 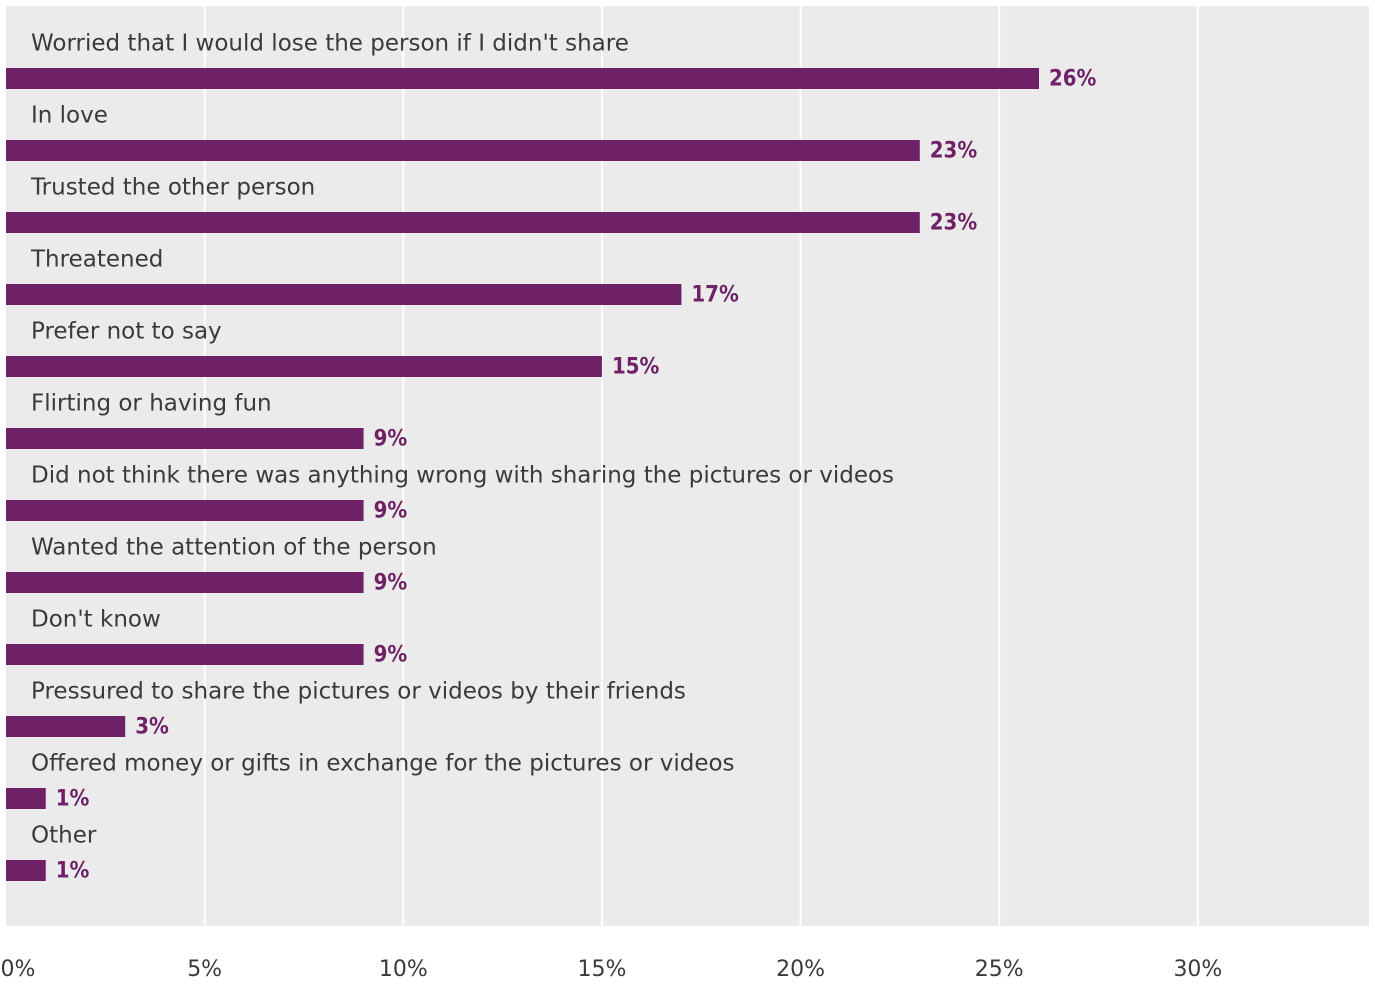 What do you see at coordinates (64, 836) in the screenshot?
I see `category-label: Other` at bounding box center [64, 836].